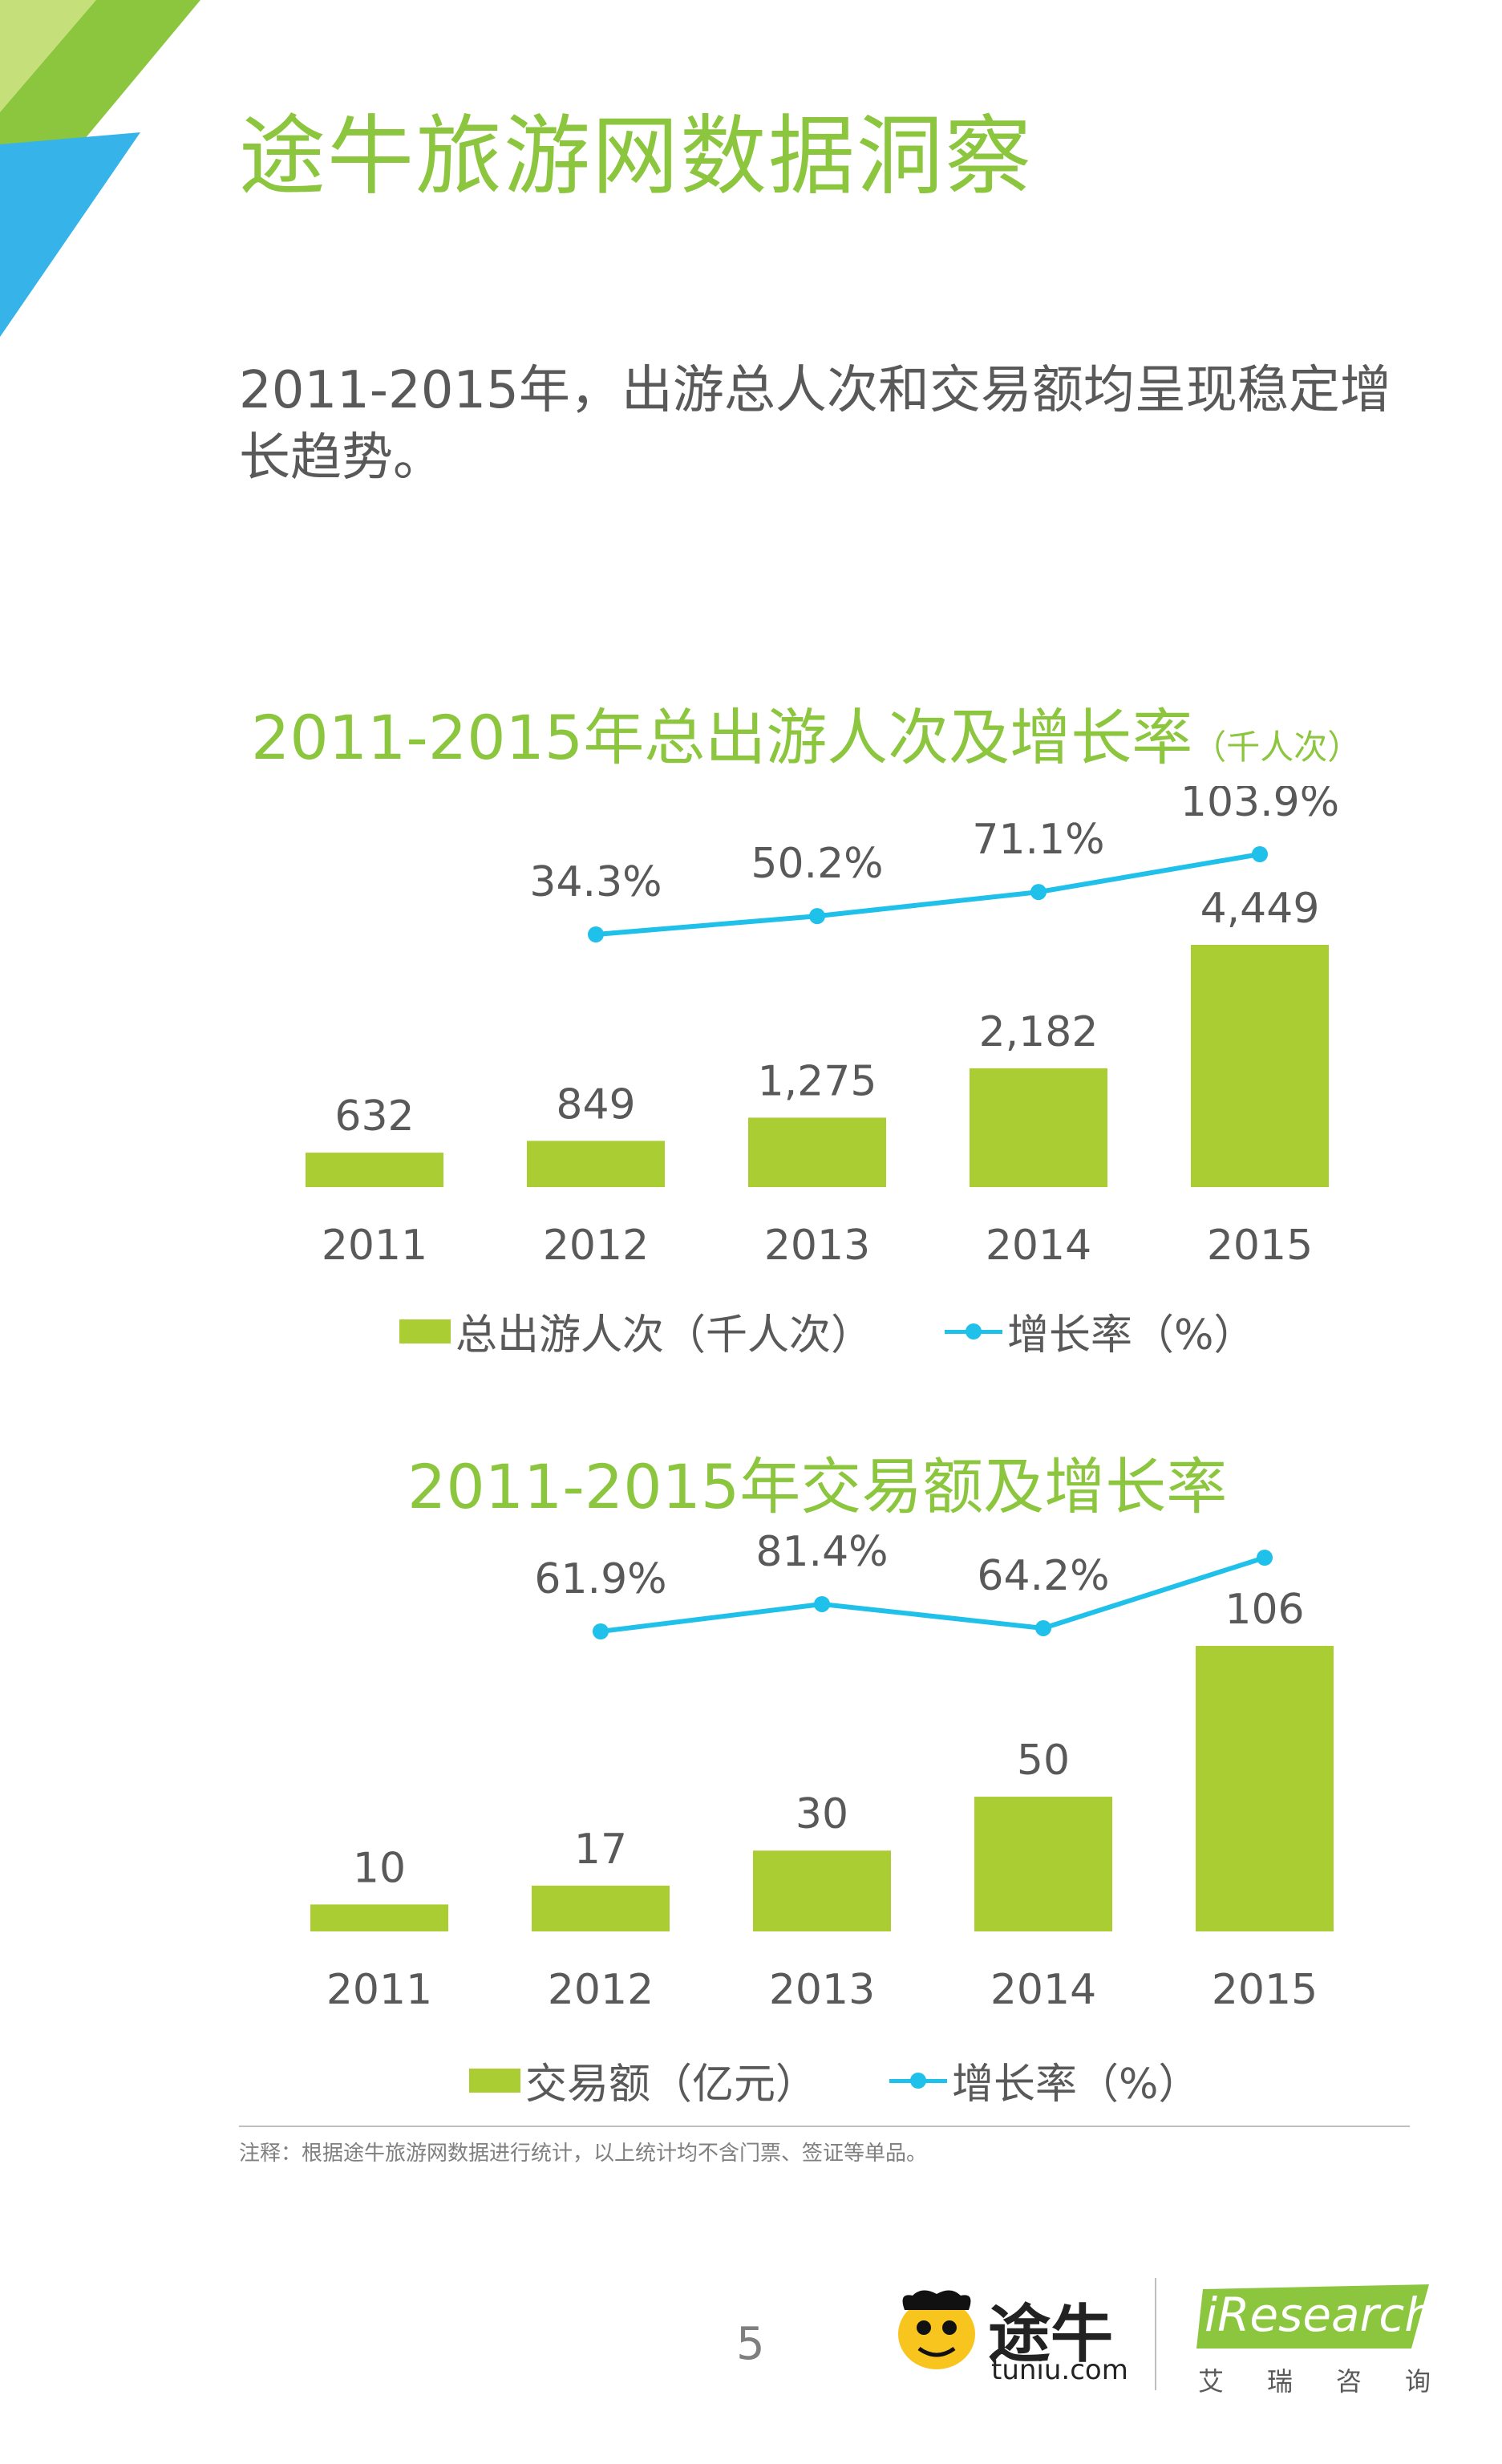  Describe the element at coordinates (1277, 747) in the screenshot. I see `chart1-title-unit: （千人次）` at that location.